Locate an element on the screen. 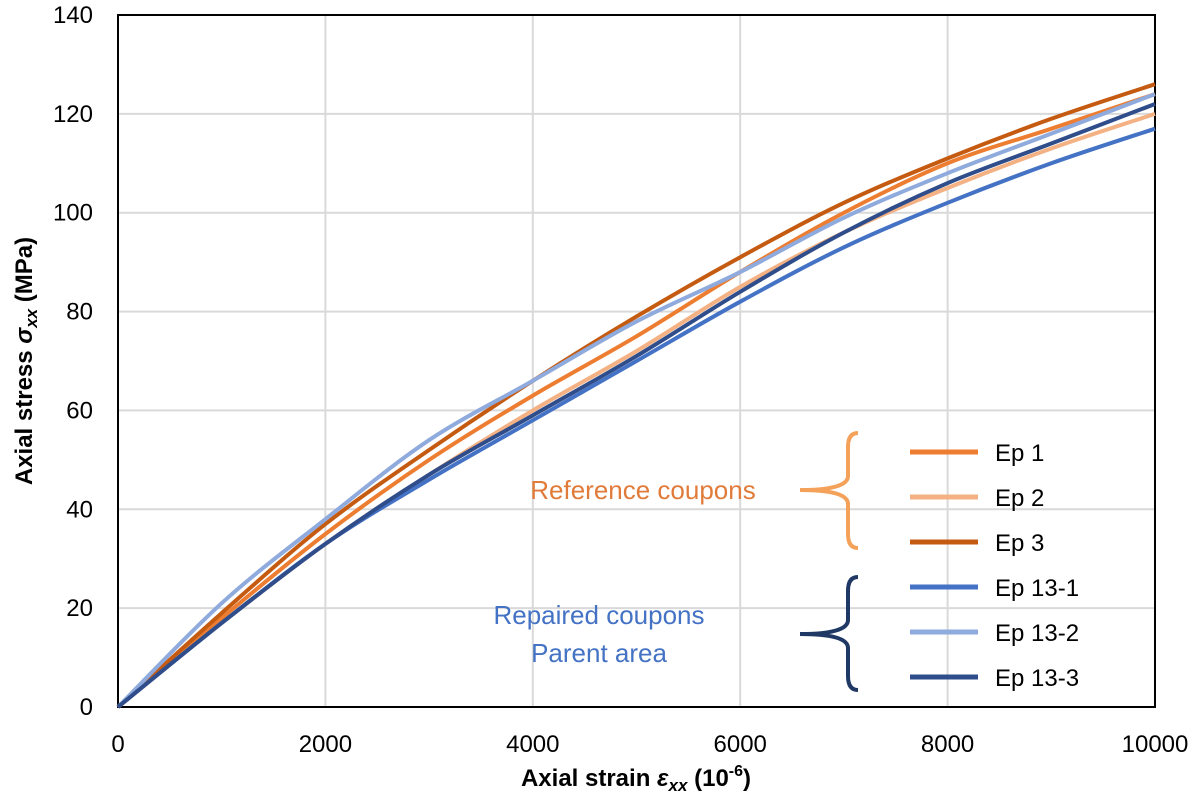 This screenshot has width=1200, height=800. legend-label: Ep 3 is located at coordinates (1019, 543).